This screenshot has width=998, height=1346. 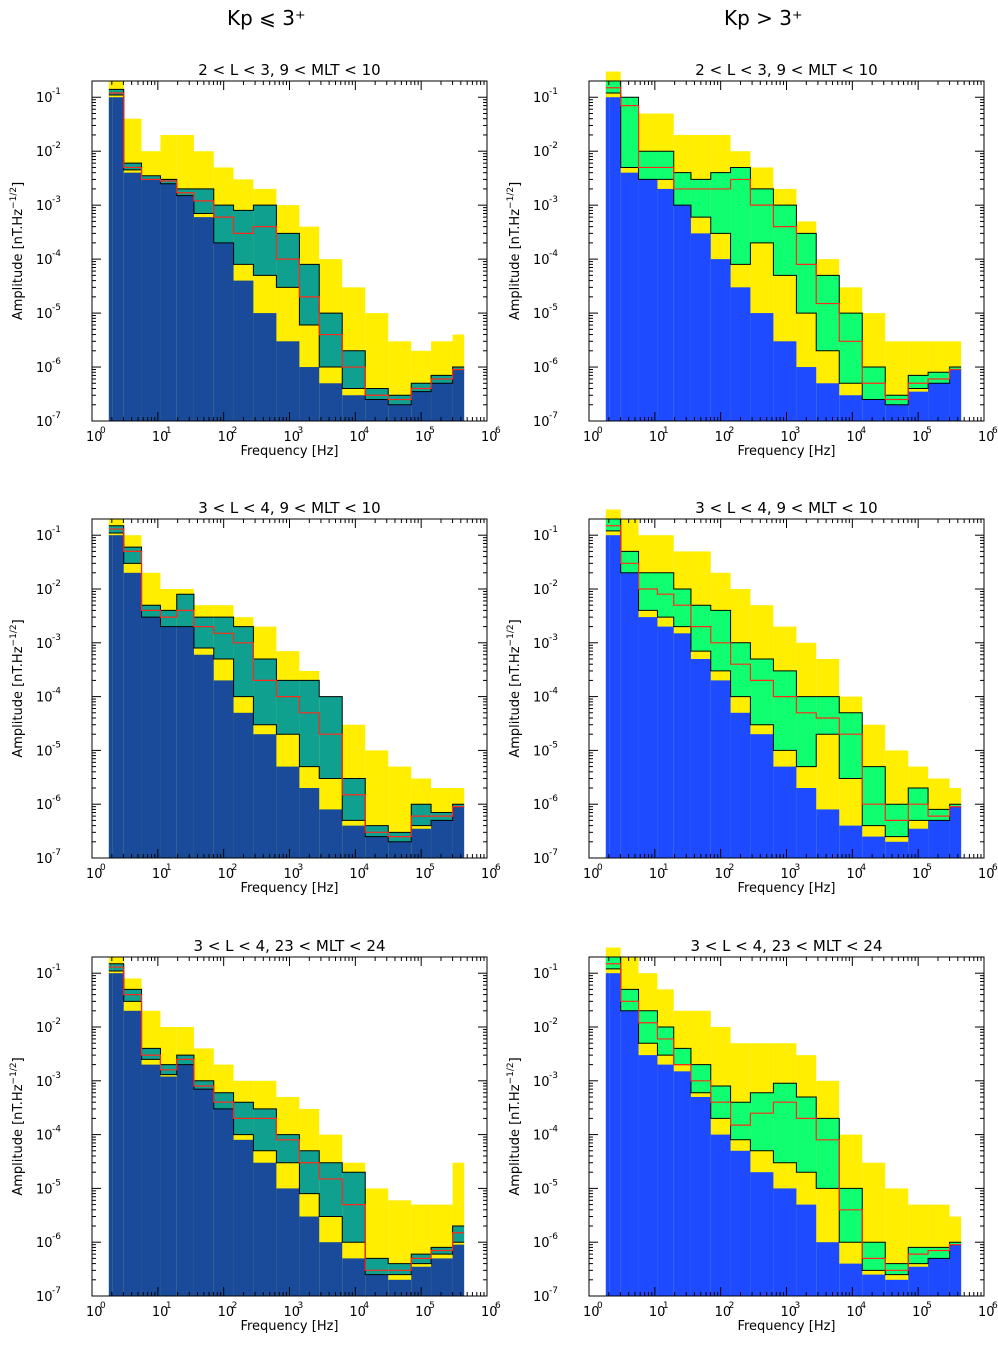 I want to click on column-header-left: Kp ⩽ 3⁺, so click(x=266, y=18).